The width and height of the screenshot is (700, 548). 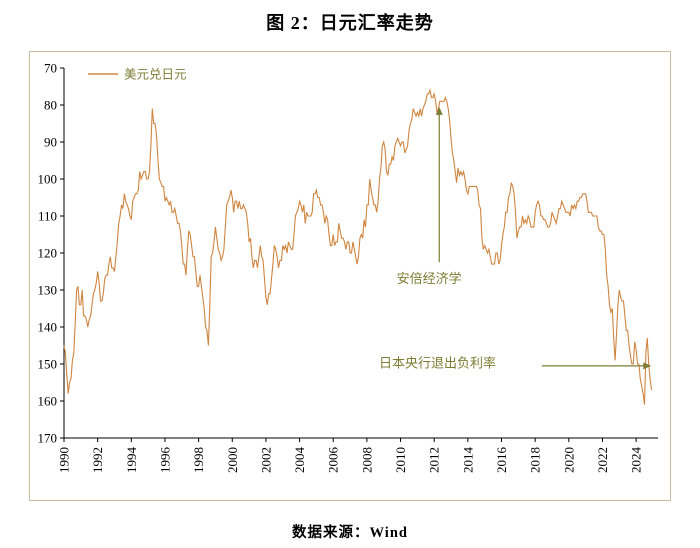 I want to click on y-tick-label: 100, so click(x=48, y=179).